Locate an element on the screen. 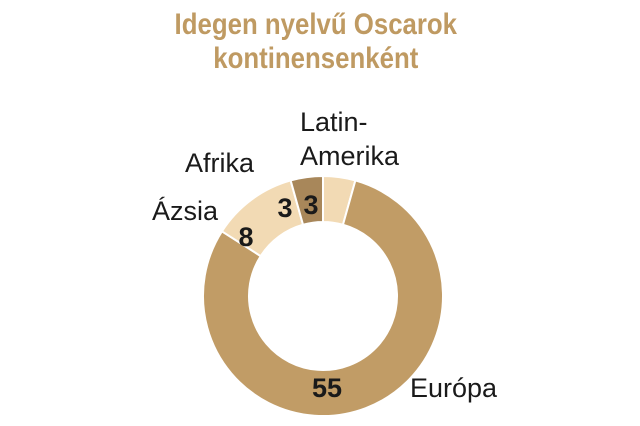 The width and height of the screenshot is (640, 426). category-label-line: Amerika is located at coordinates (350, 156).